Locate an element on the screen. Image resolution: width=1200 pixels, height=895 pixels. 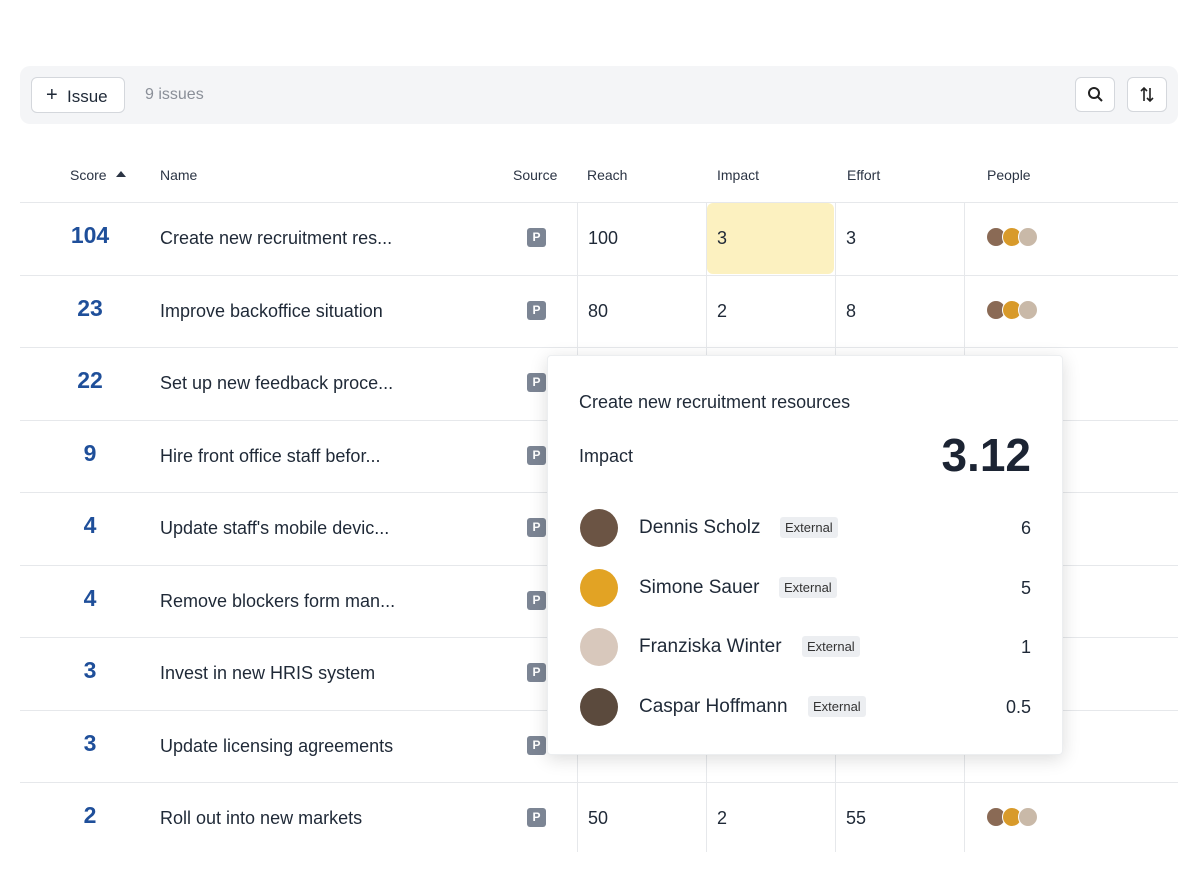
cell-value: 50 is located at coordinates (598, 818).